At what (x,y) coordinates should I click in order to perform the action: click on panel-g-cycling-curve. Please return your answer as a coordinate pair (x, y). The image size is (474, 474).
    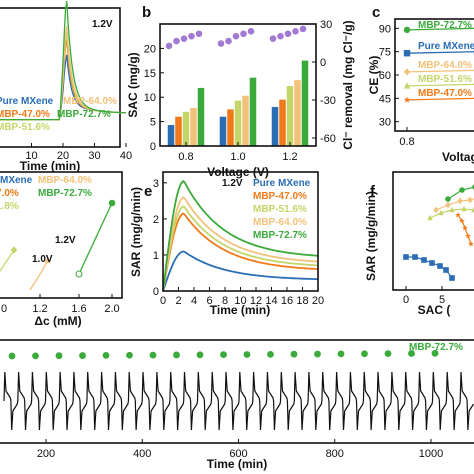
    Looking at the image, I should click on (238, 401).